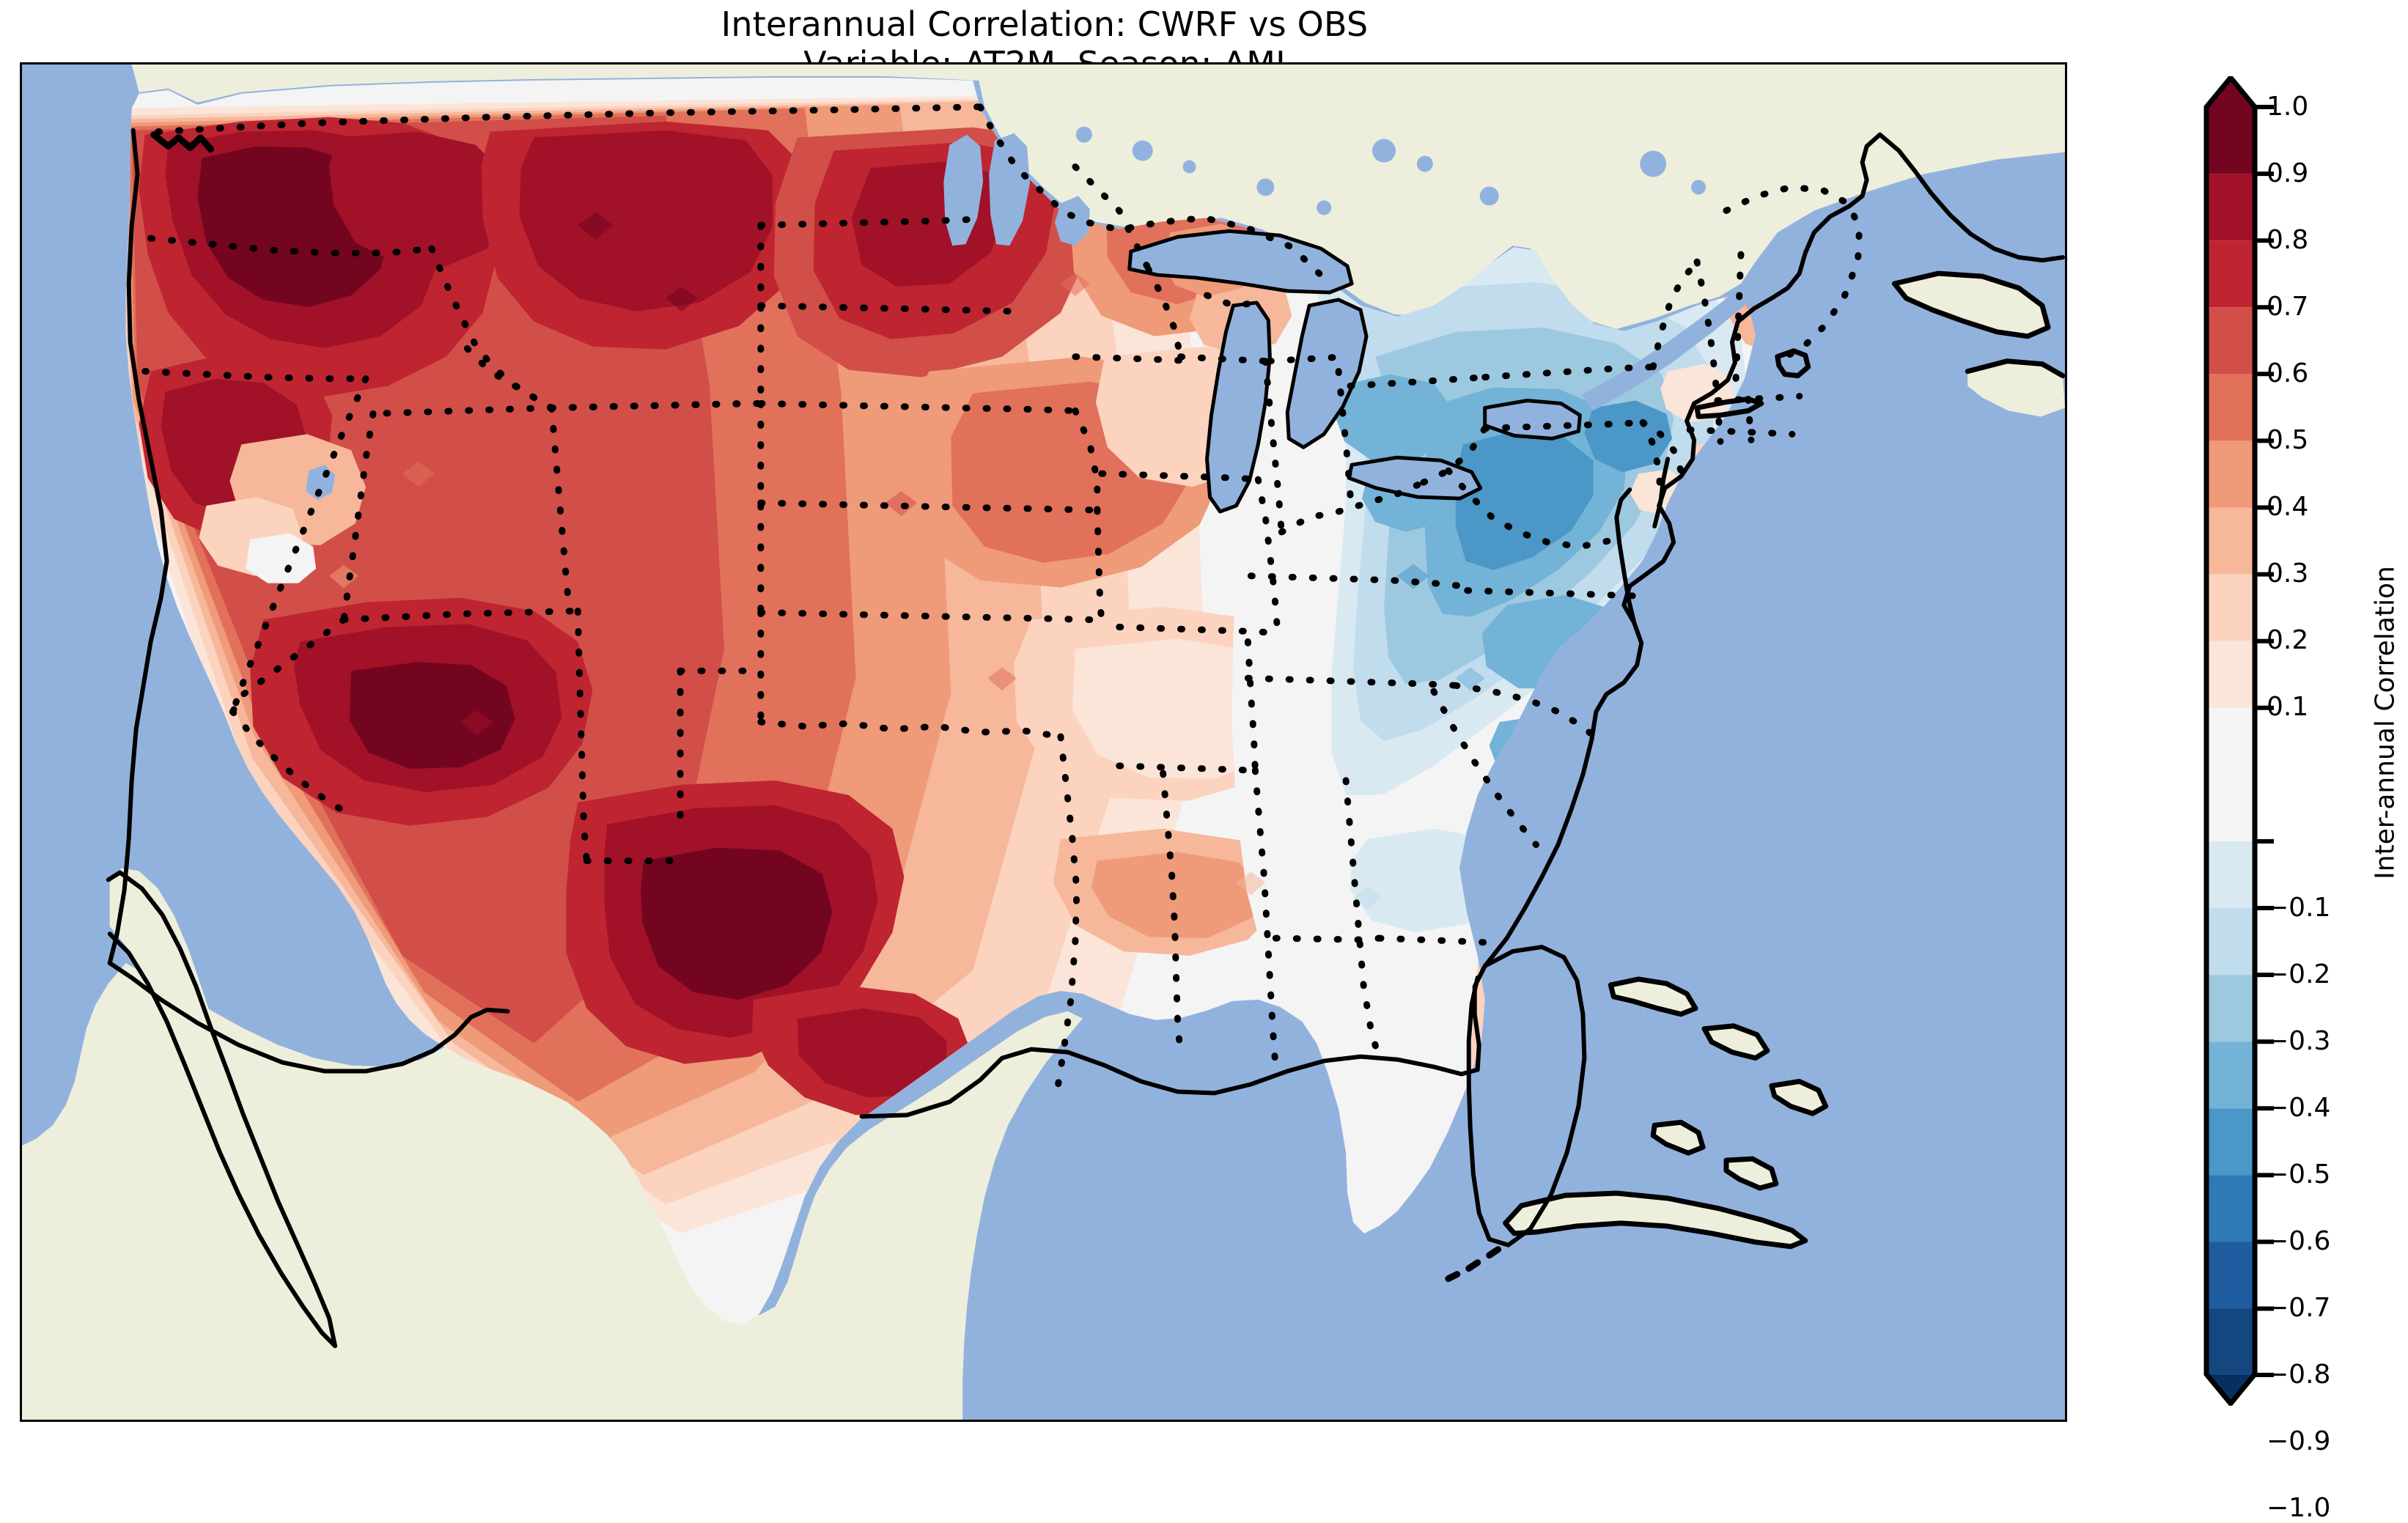 The width and height of the screenshot is (2408, 1523). Describe the element at coordinates (2299, 1375) in the screenshot. I see `colorbar-tick-label: −0.8` at that location.